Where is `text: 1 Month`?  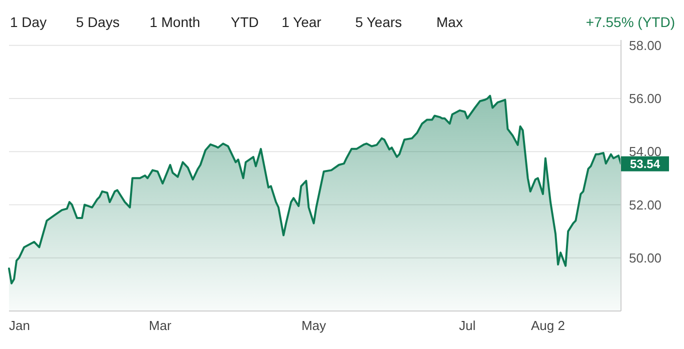 text: 1 Month is located at coordinates (175, 22).